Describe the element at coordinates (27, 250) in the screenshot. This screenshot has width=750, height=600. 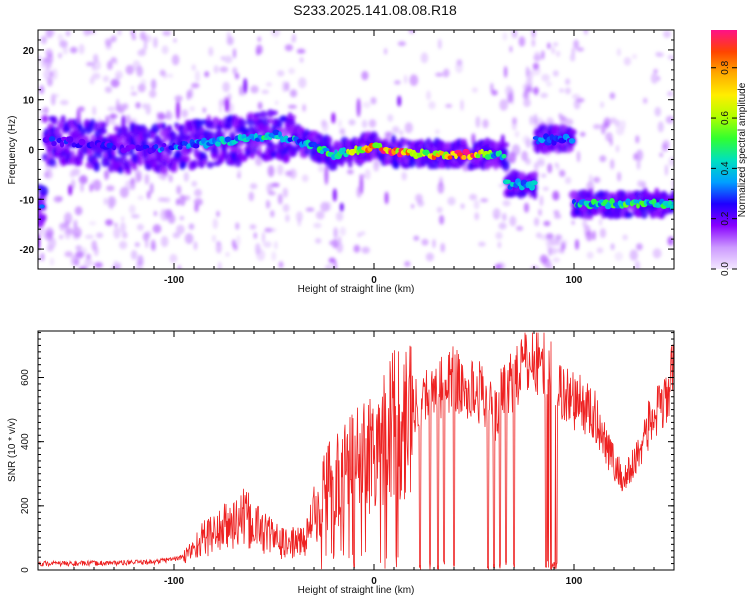
I see `spectrogram-y-tick-label: -20` at that location.